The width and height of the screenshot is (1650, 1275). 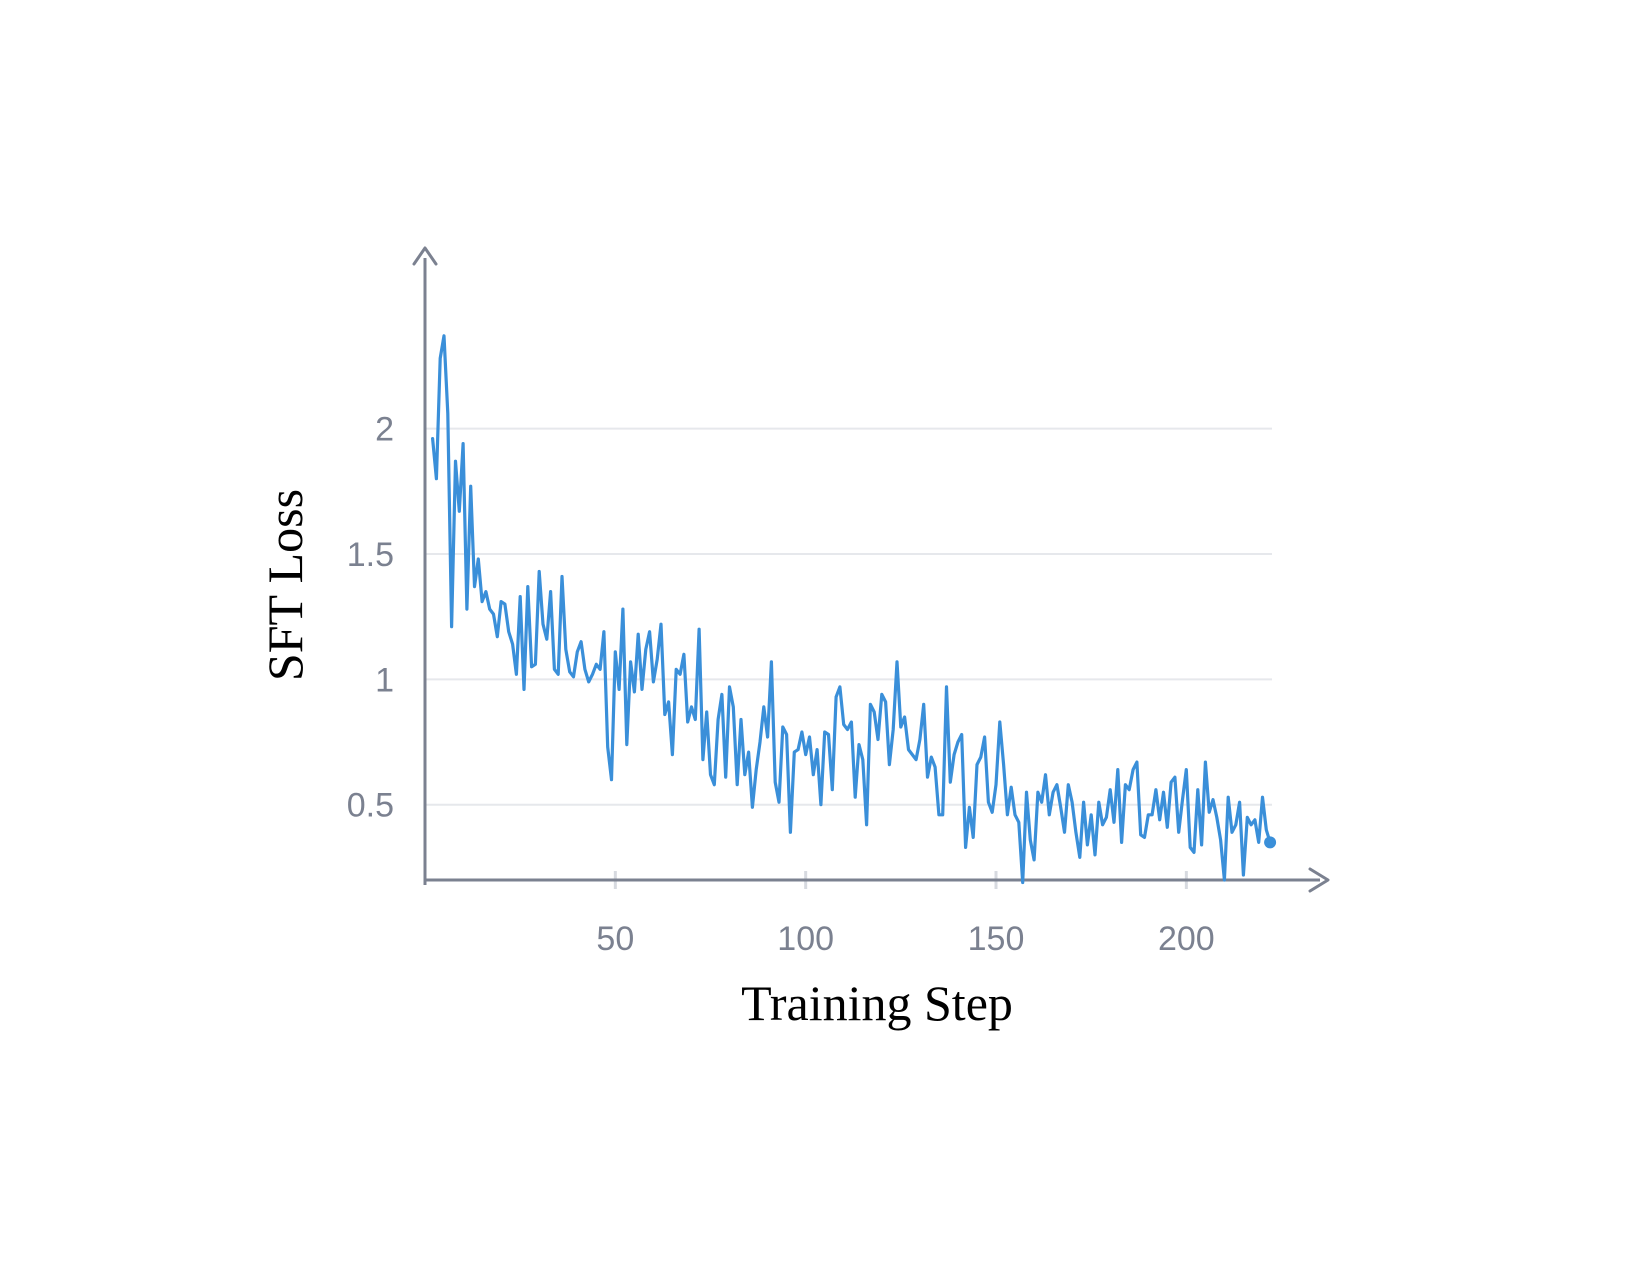 I want to click on y-axis-title: SFT Loss, so click(x=285, y=585).